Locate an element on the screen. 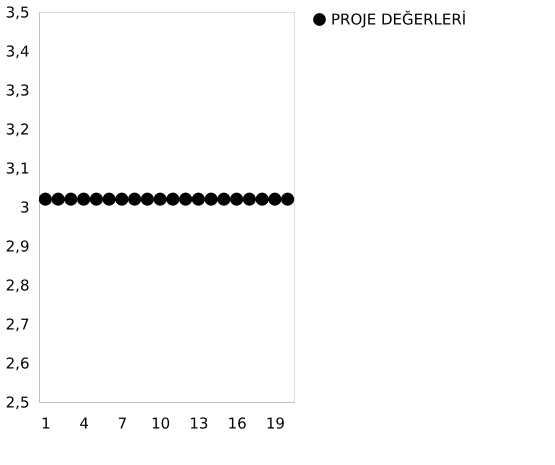 The image size is (555, 465). y-tick-label: 2,9 is located at coordinates (18, 247).